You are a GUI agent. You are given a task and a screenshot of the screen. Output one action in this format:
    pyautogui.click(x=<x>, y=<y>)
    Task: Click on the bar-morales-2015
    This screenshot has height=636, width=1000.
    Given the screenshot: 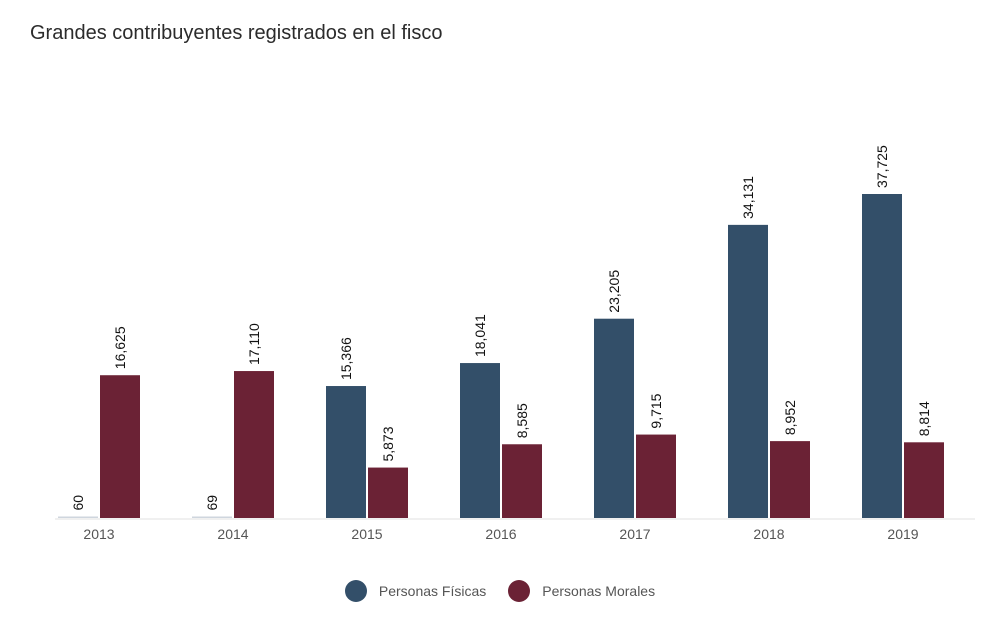 What is the action you would take?
    pyautogui.click(x=388, y=492)
    